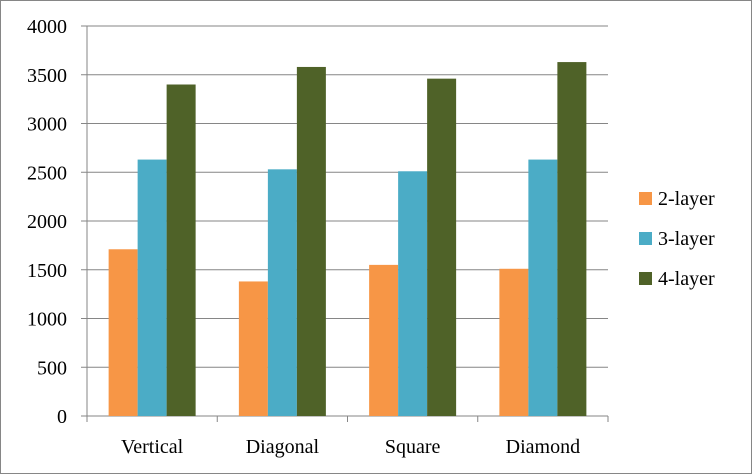 The height and width of the screenshot is (474, 752). I want to click on bar-4-layer-vertical, so click(181, 250).